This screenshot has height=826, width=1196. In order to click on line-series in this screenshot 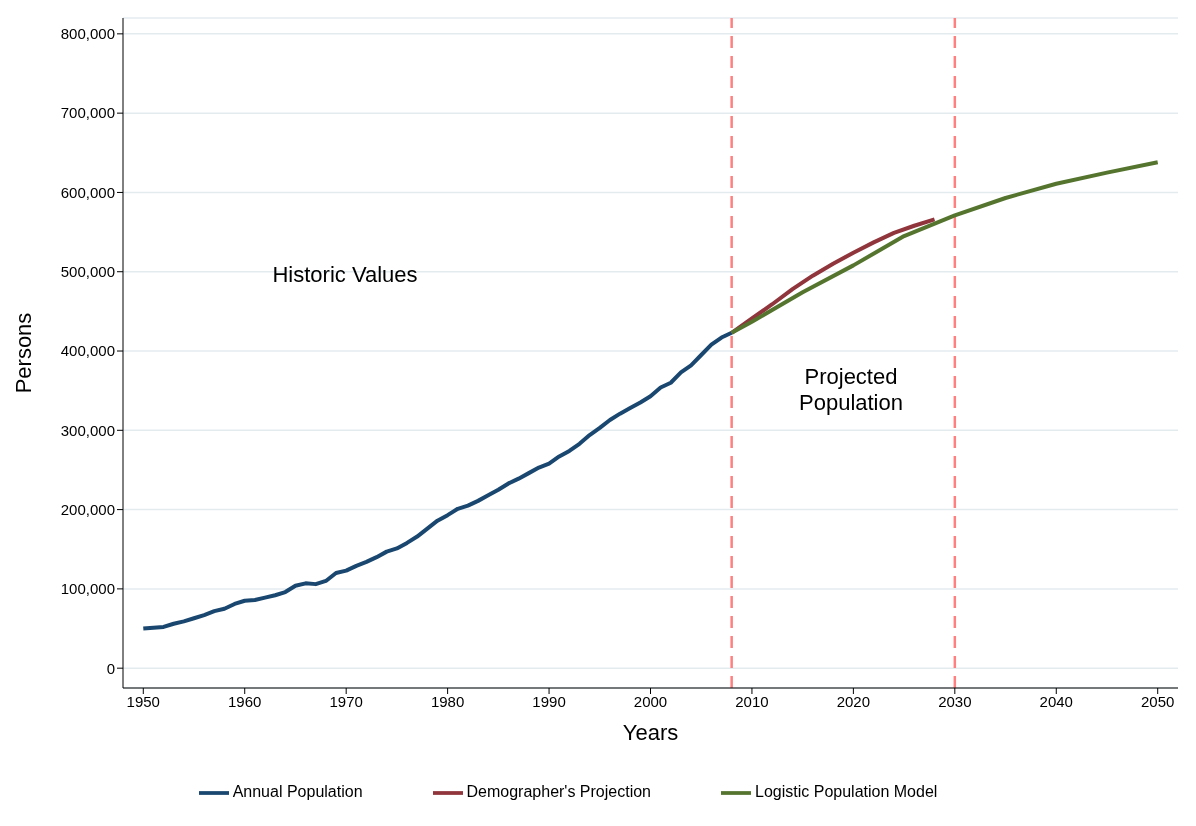, I will do `click(944, 247)`.